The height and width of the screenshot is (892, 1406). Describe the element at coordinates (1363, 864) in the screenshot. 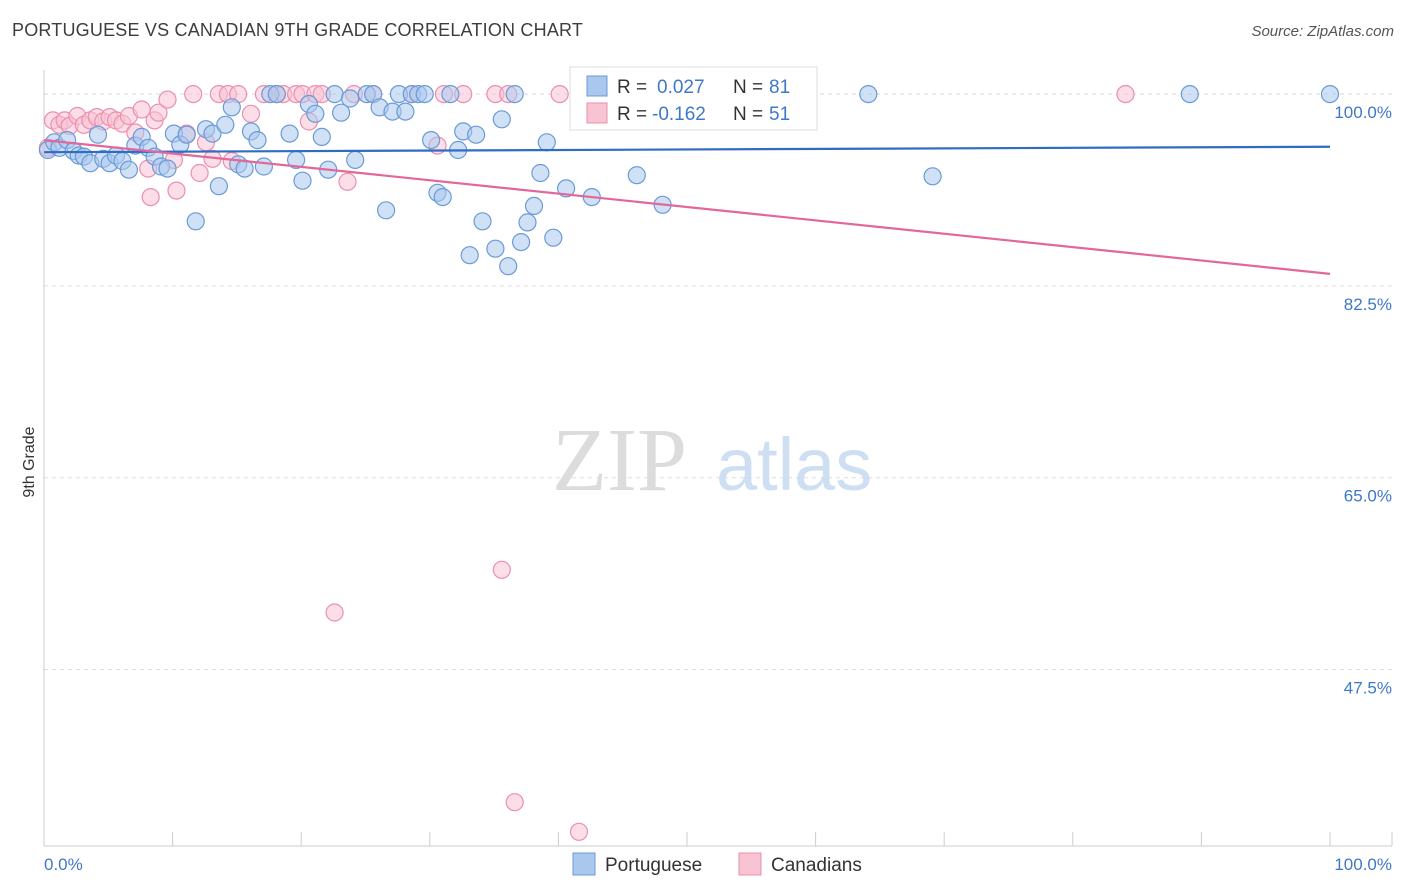

I see `x-tick-label-max: 100.0%` at that location.